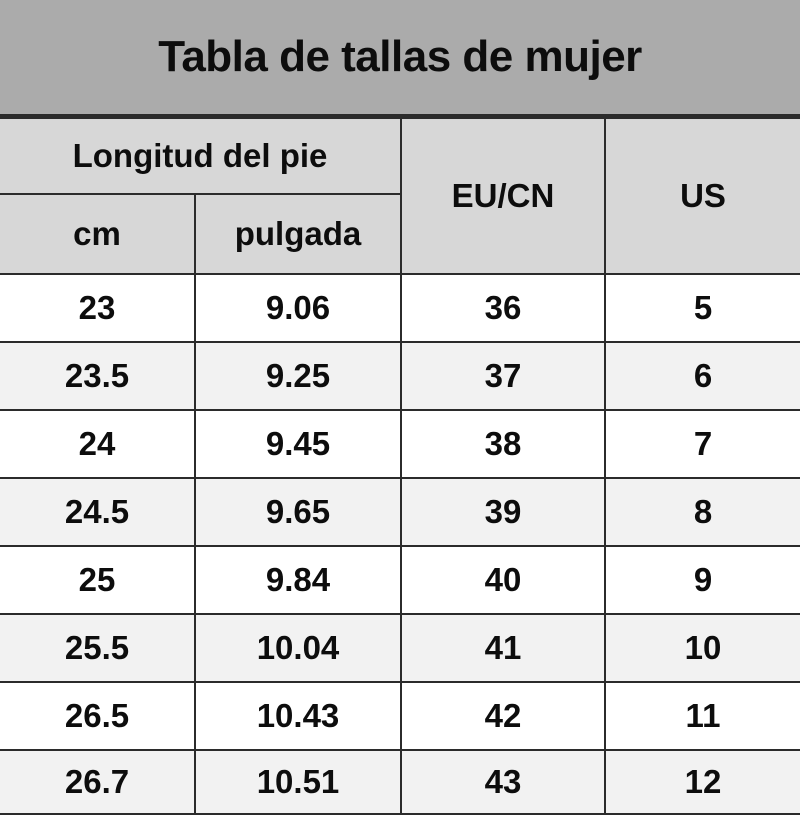  I want to click on cell-cm: 23, so click(98, 308).